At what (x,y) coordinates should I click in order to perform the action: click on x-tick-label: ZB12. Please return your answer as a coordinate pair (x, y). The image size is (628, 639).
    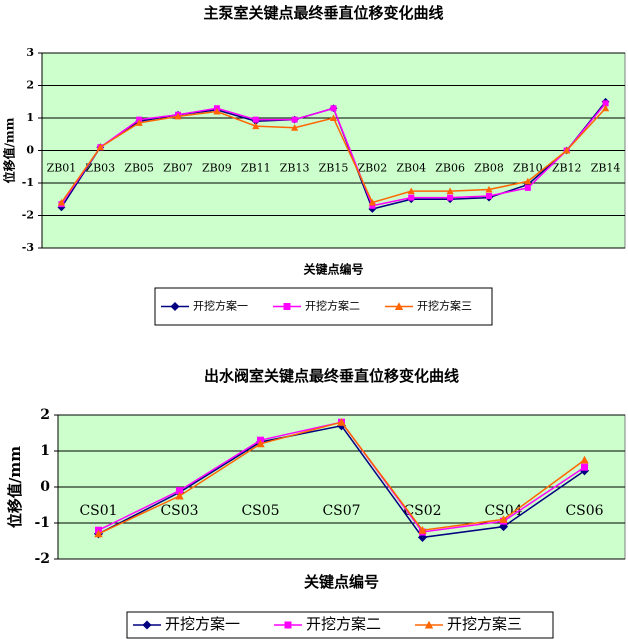
    Looking at the image, I should click on (567, 168).